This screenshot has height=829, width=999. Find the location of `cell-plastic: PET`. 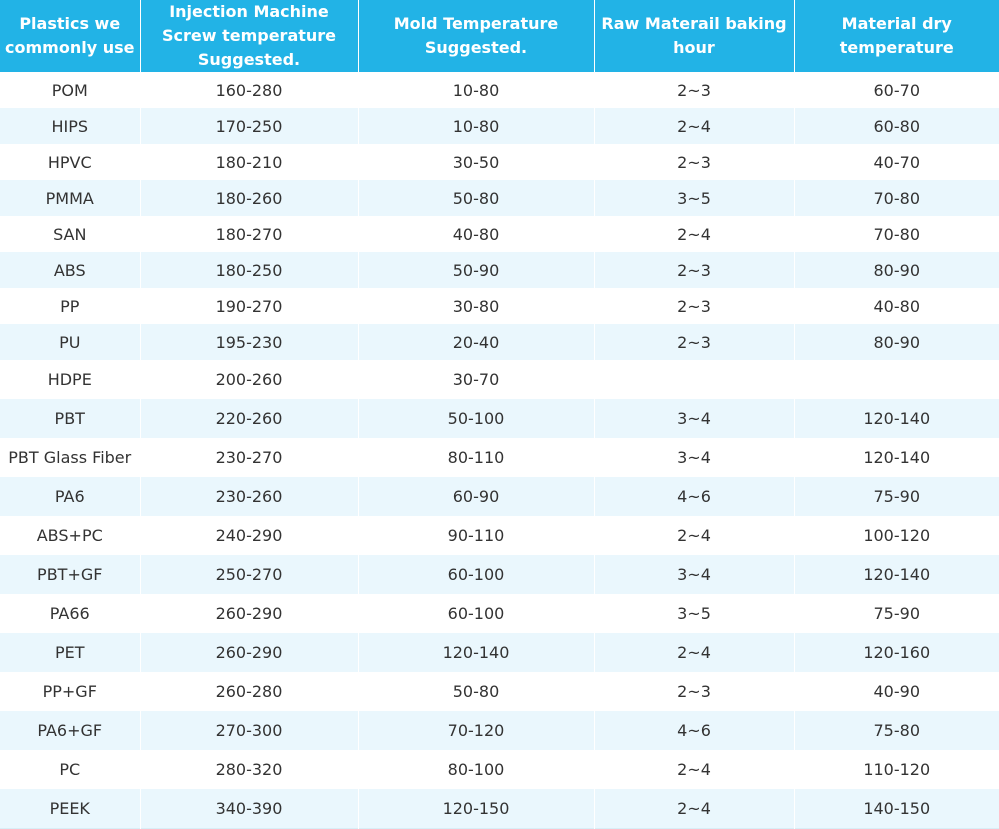

cell-plastic: PET is located at coordinates (70, 652).